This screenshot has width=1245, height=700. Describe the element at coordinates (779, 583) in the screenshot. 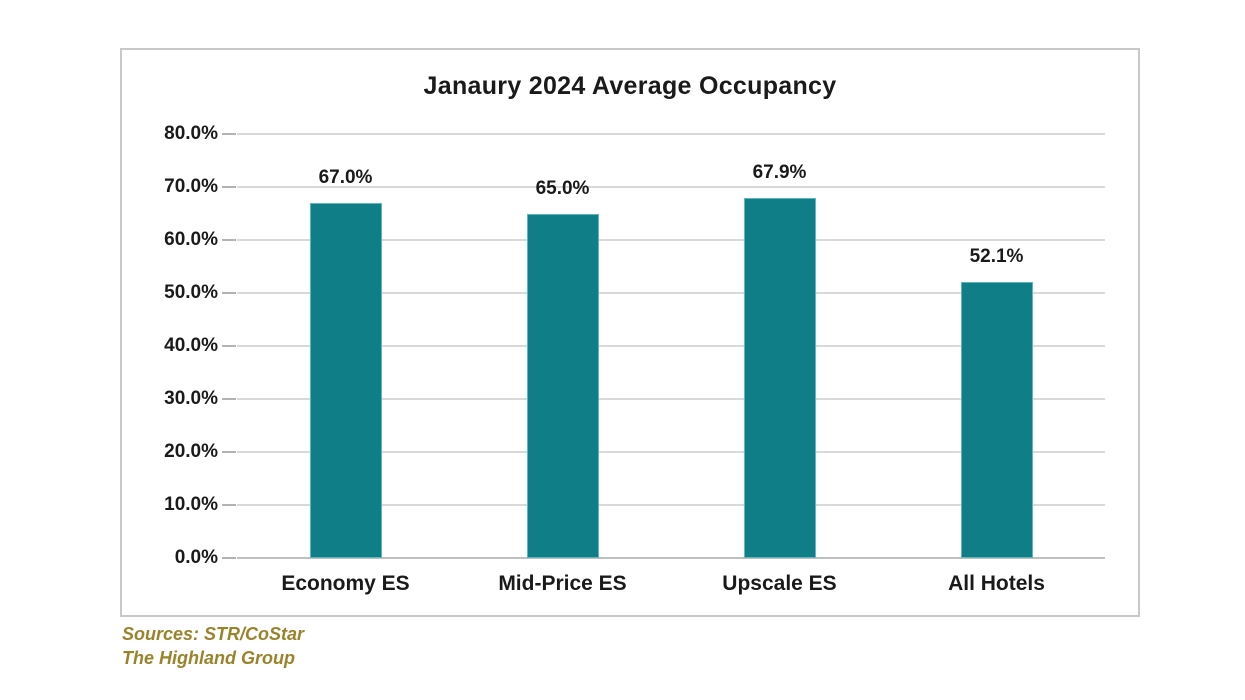

I see `category-label: Upscale ES` at that location.